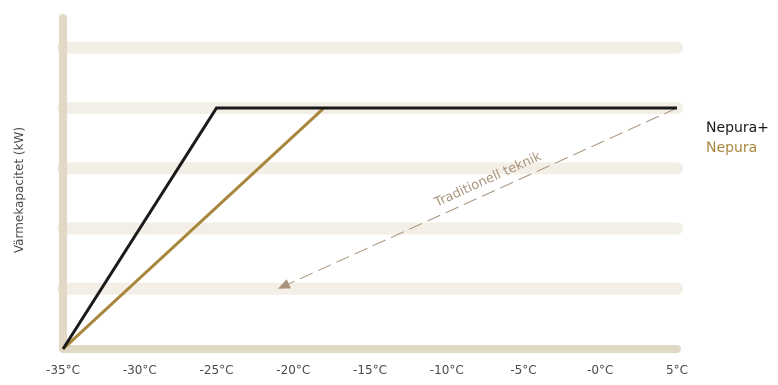  Describe the element at coordinates (284, 284) in the screenshot. I see `annotation-arrow-head` at that location.